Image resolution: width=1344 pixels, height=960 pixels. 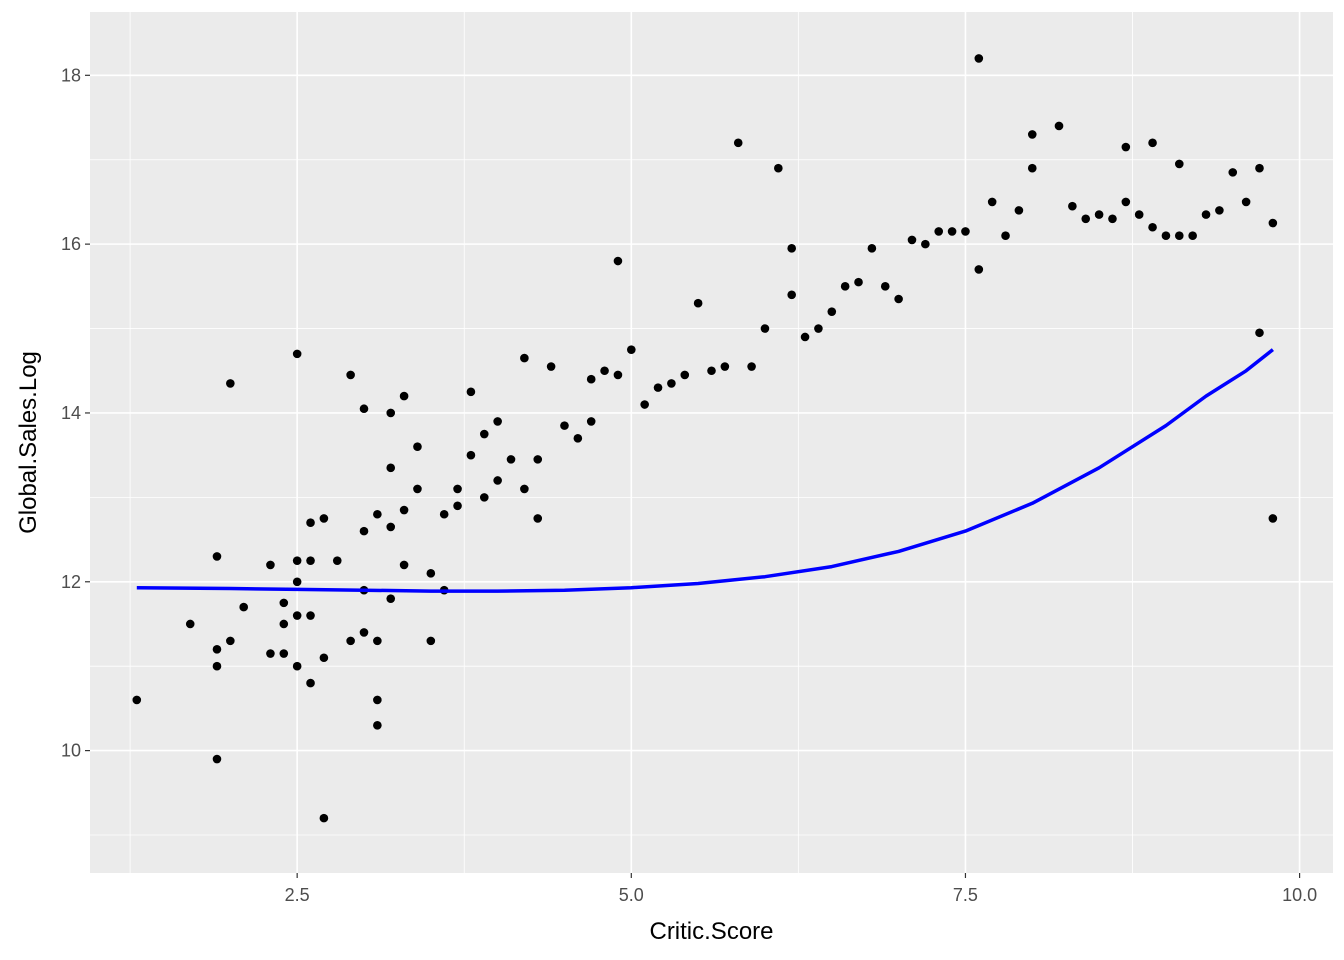 What do you see at coordinates (801, 889) in the screenshot?
I see `x-axis: 2.5 5.0 7.5 10.0` at bounding box center [801, 889].